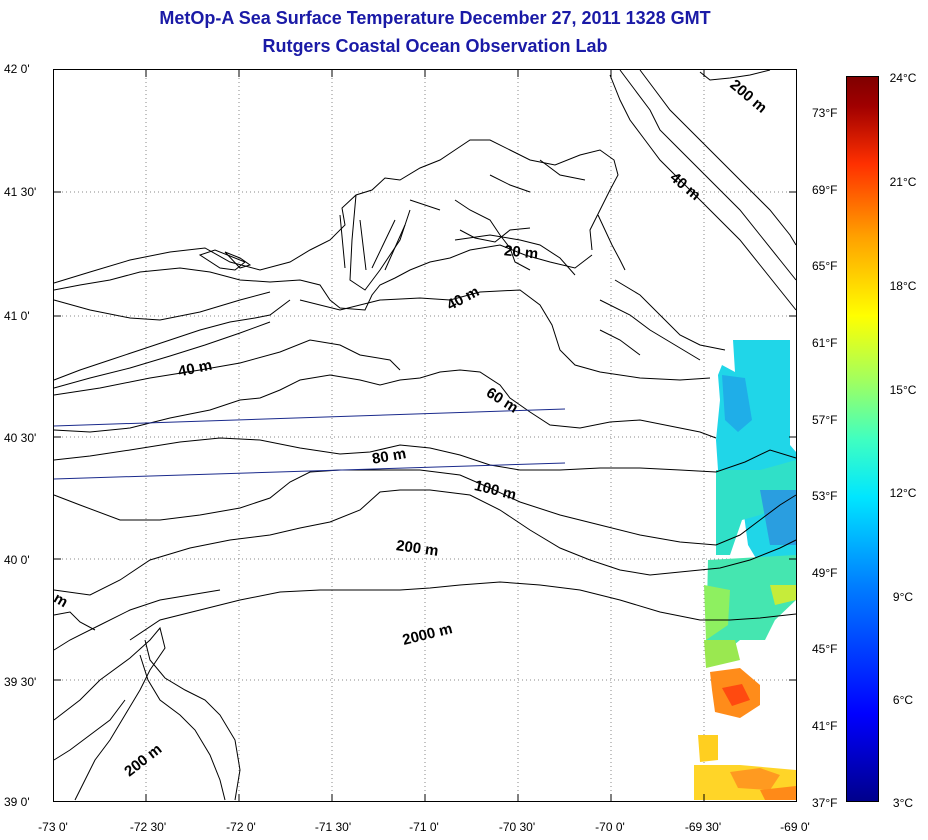  What do you see at coordinates (795, 827) in the screenshot?
I see `lon-label: -69 0'` at bounding box center [795, 827].